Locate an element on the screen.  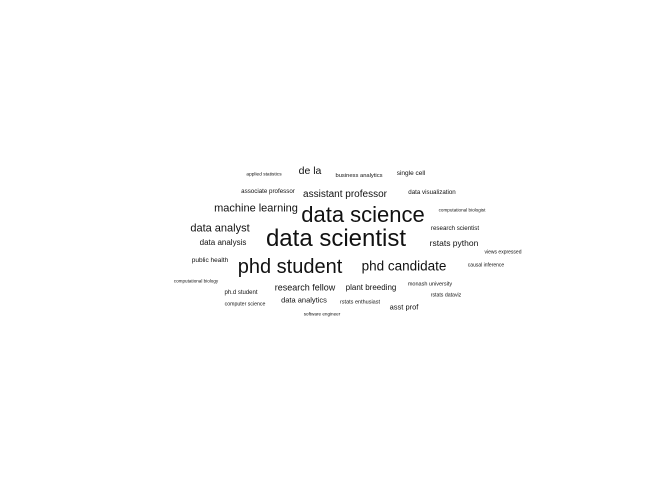
word-machine-learning: machine learning is located at coordinates (256, 208).